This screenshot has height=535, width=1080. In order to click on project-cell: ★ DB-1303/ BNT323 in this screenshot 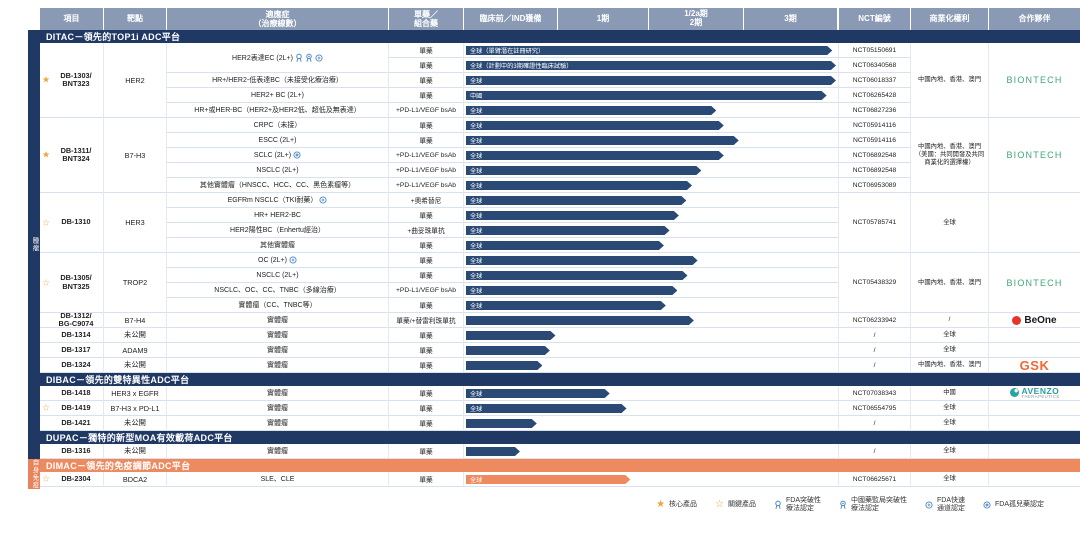, I will do `click(72, 80)`.